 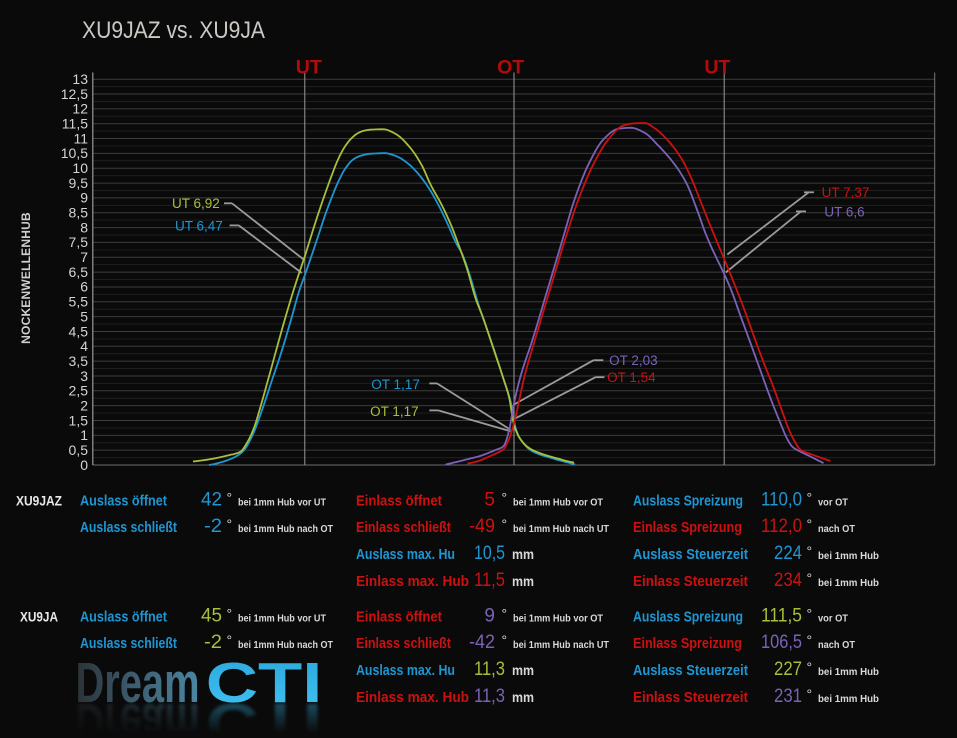 I want to click on svg-text: 42, so click(x=211, y=499).